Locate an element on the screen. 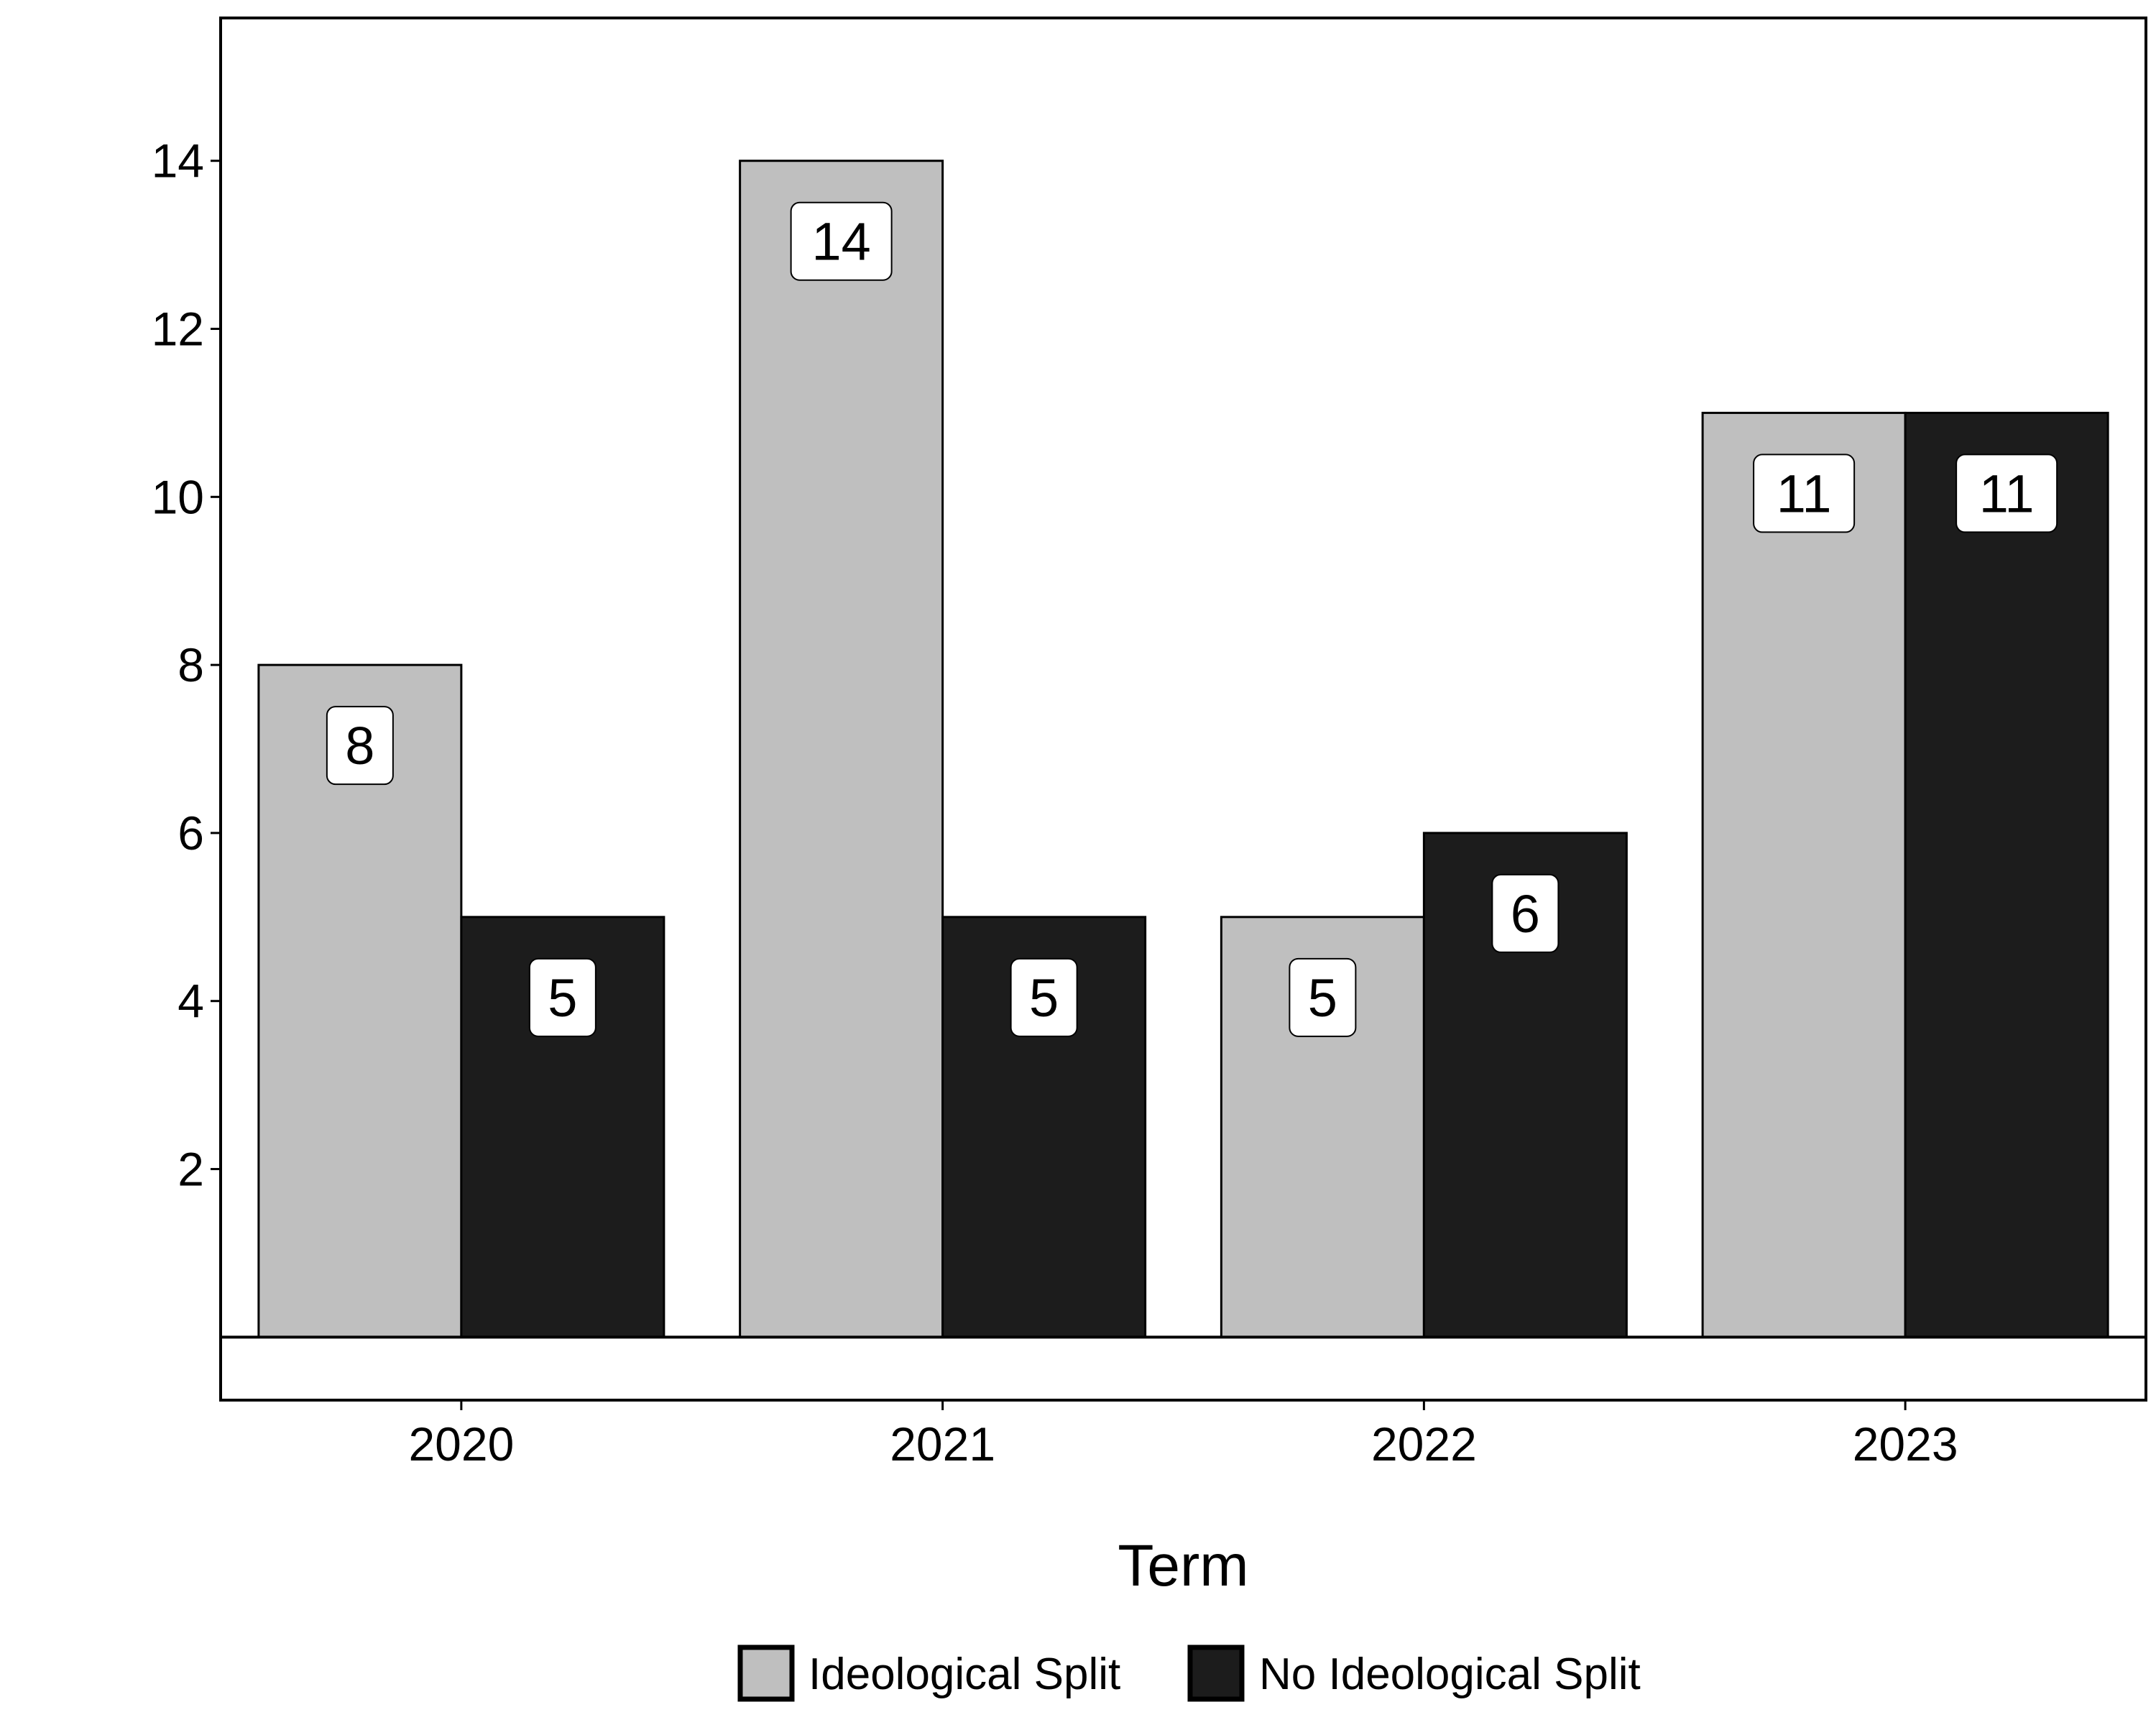 This screenshot has width=2156, height=1725. y-tick-label: 12 is located at coordinates (178, 329).